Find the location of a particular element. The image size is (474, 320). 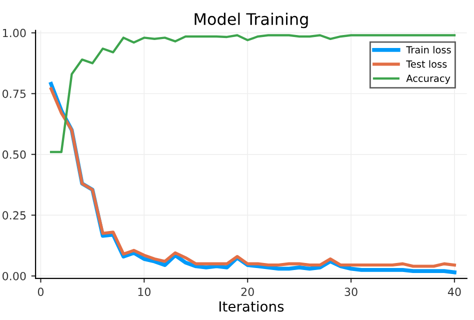

x-tick-label: 30 is located at coordinates (351, 292).